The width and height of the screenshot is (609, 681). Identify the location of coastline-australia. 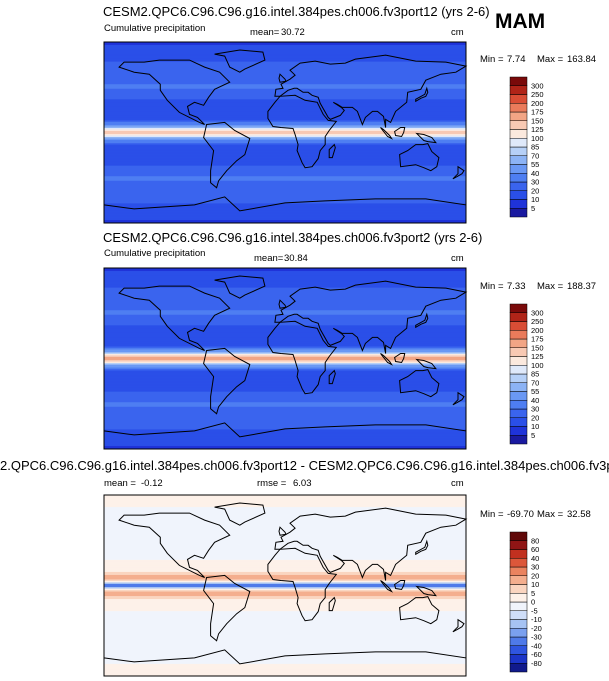
(419, 610).